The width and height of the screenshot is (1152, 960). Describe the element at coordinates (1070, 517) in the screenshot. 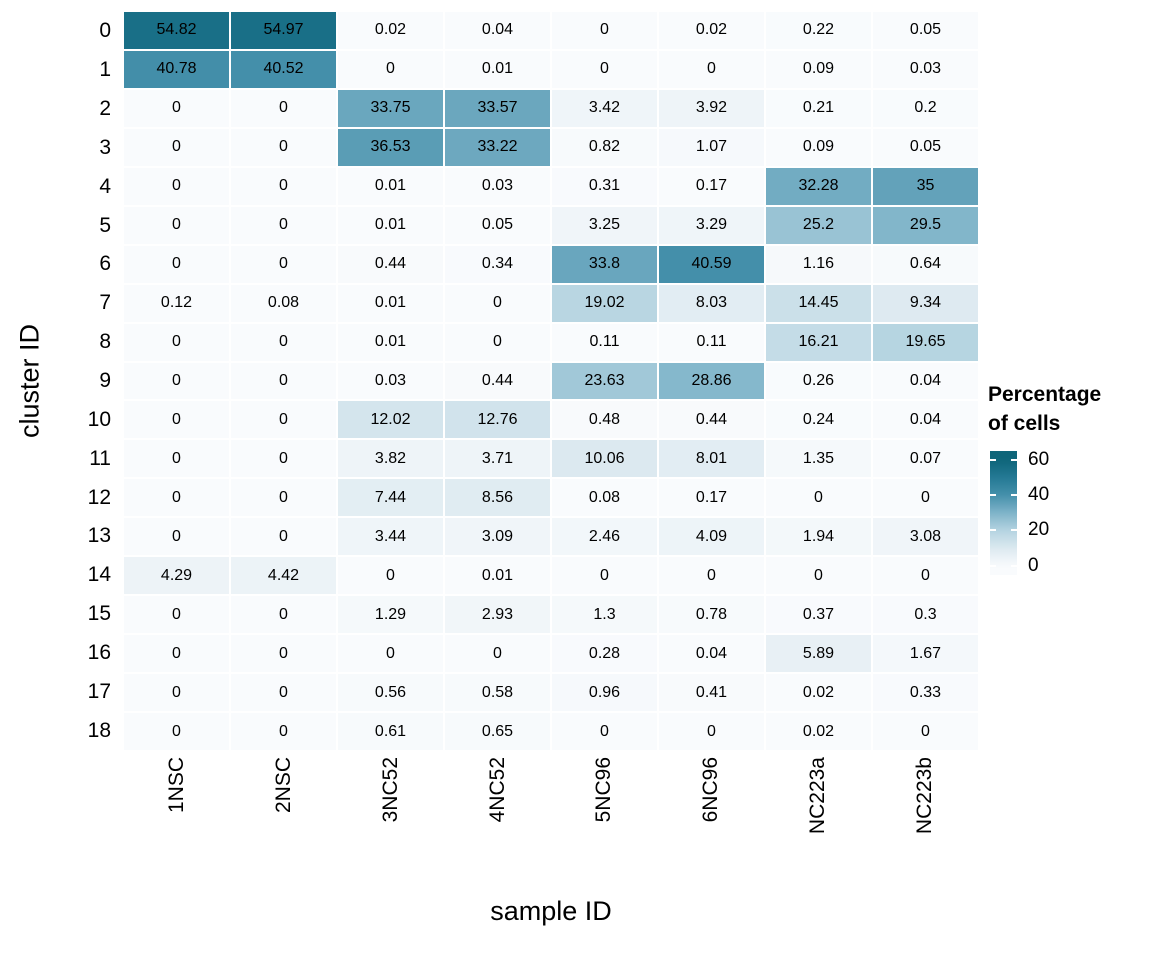

I see `legend-tick-area: 60 40 20 0` at that location.